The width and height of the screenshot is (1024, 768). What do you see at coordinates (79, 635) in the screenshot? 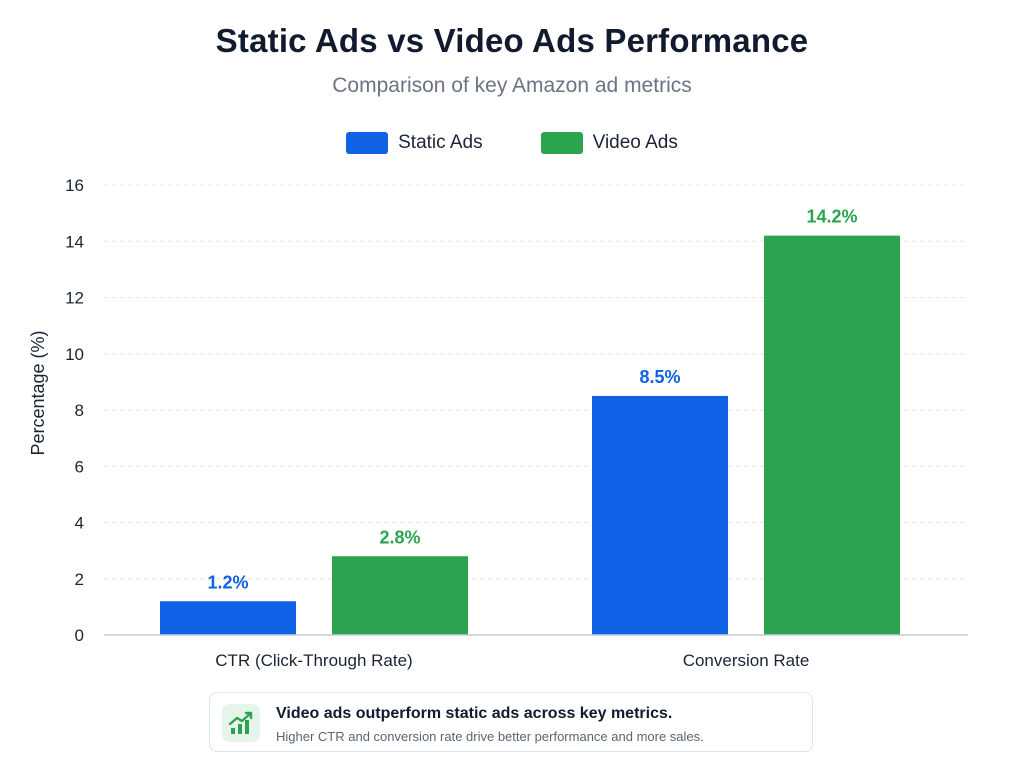
I see `y-tick-label: 0` at bounding box center [79, 635].